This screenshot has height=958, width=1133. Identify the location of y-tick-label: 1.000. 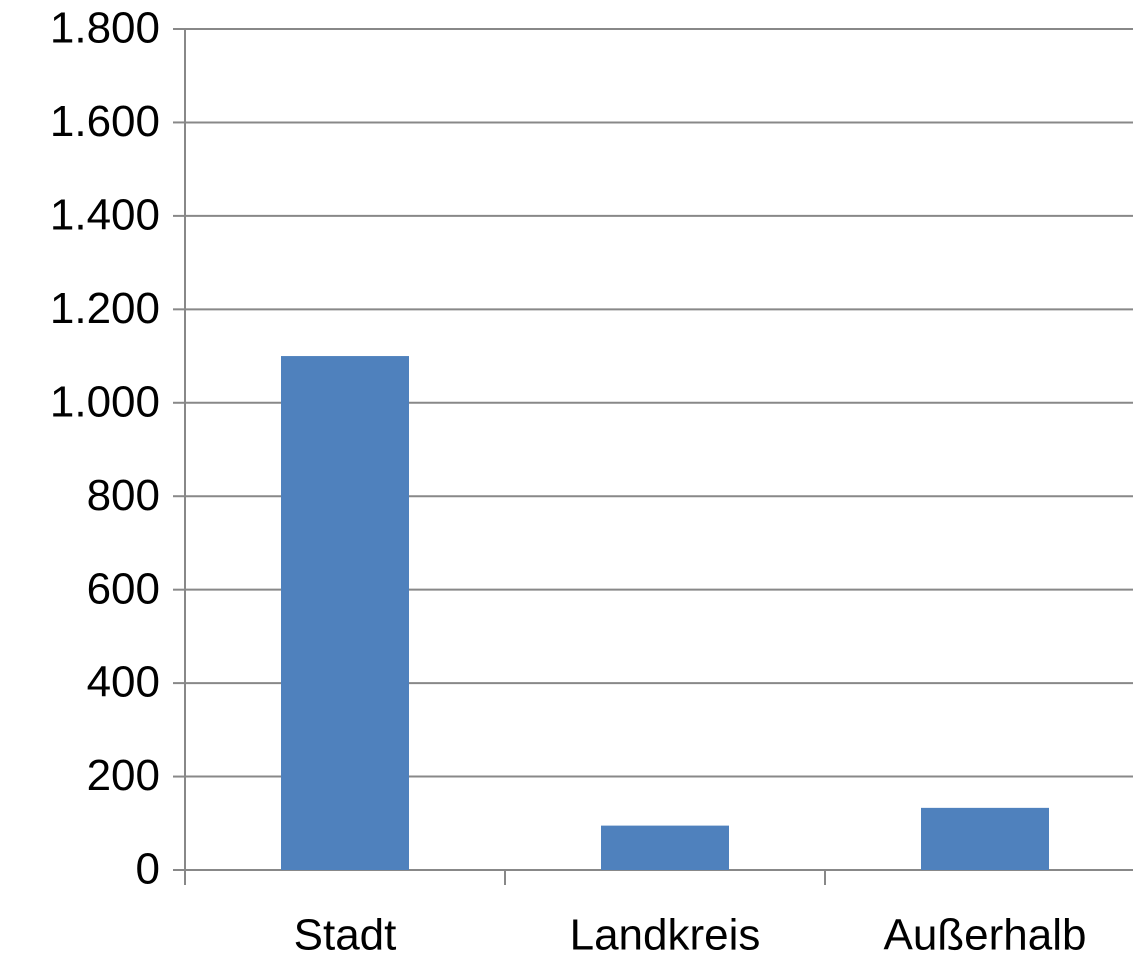
(105, 401).